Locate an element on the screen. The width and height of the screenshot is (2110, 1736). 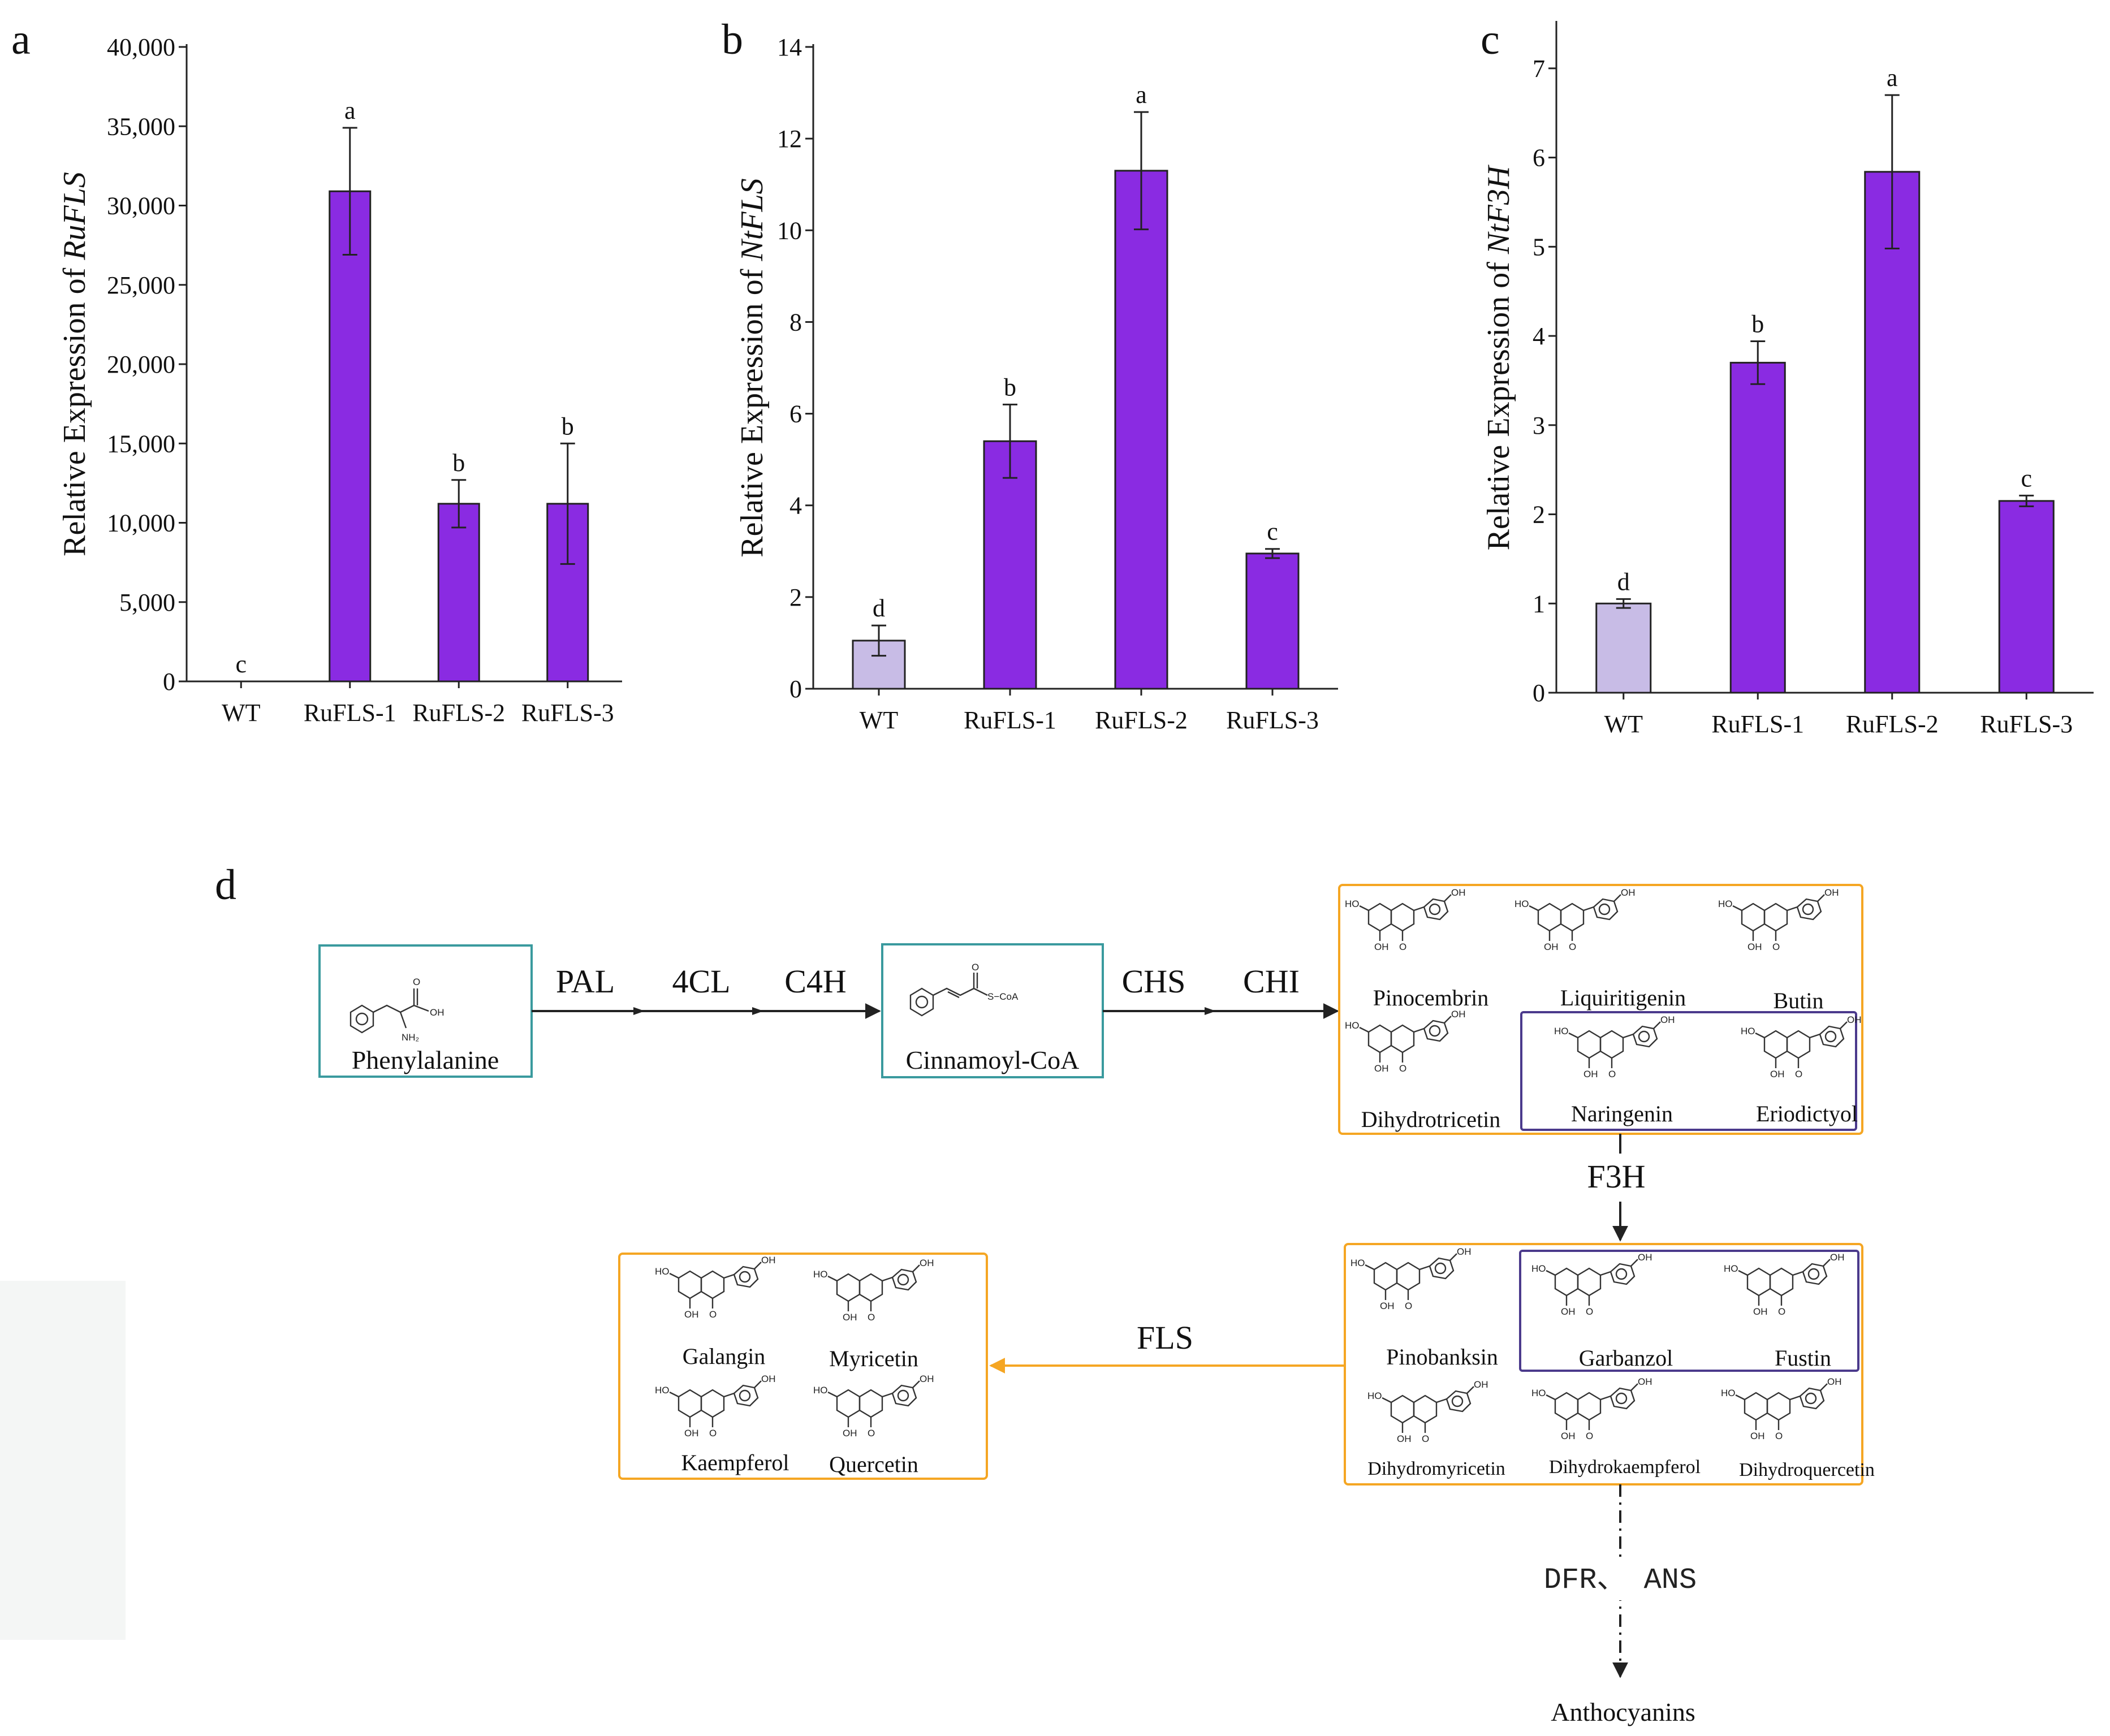
enzyme-chi: CHI is located at coordinates (1271, 981).